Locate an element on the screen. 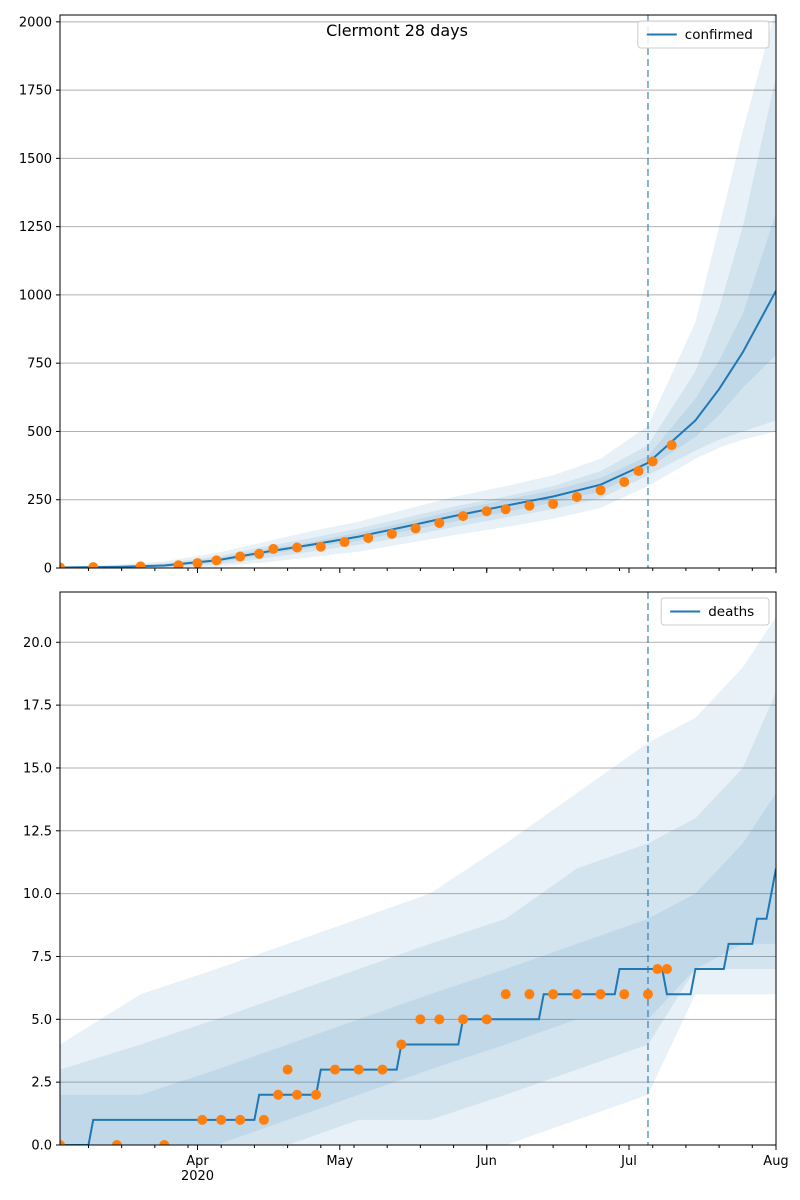 The width and height of the screenshot is (800, 1200). y-tick-label: 1750 is located at coordinates (35, 91).